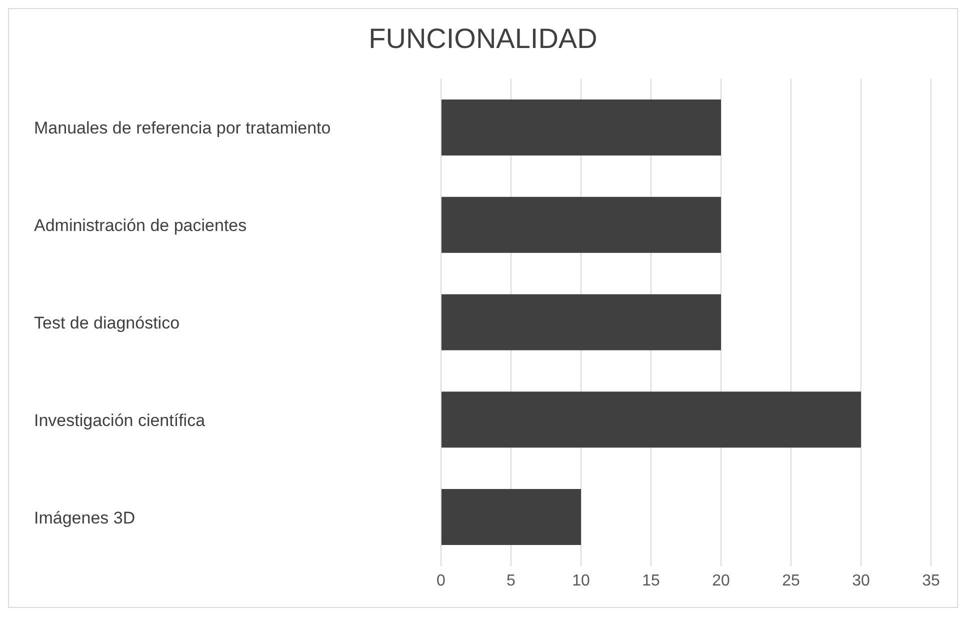  What do you see at coordinates (483, 39) in the screenshot?
I see `chart-title: FUNCIONALIDAD` at bounding box center [483, 39].